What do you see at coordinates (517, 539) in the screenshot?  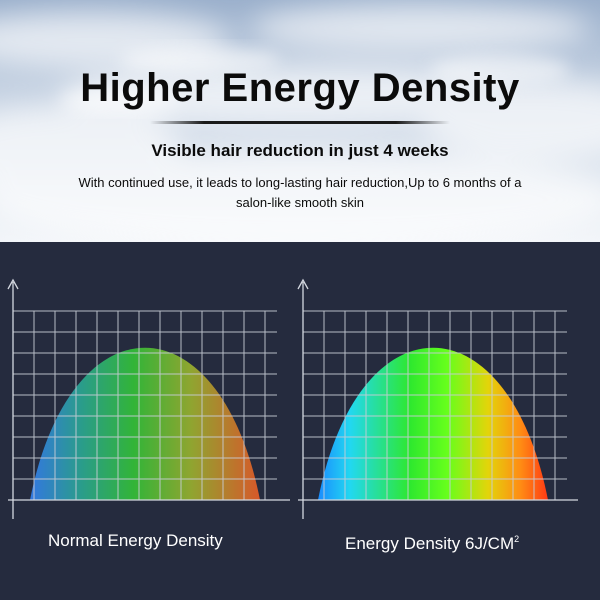 I see `squared-superscript: 2` at bounding box center [517, 539].